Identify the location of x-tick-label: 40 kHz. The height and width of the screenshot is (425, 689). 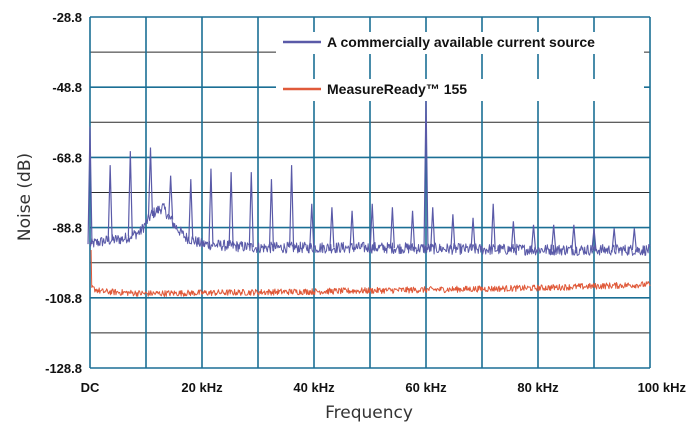
(314, 387).